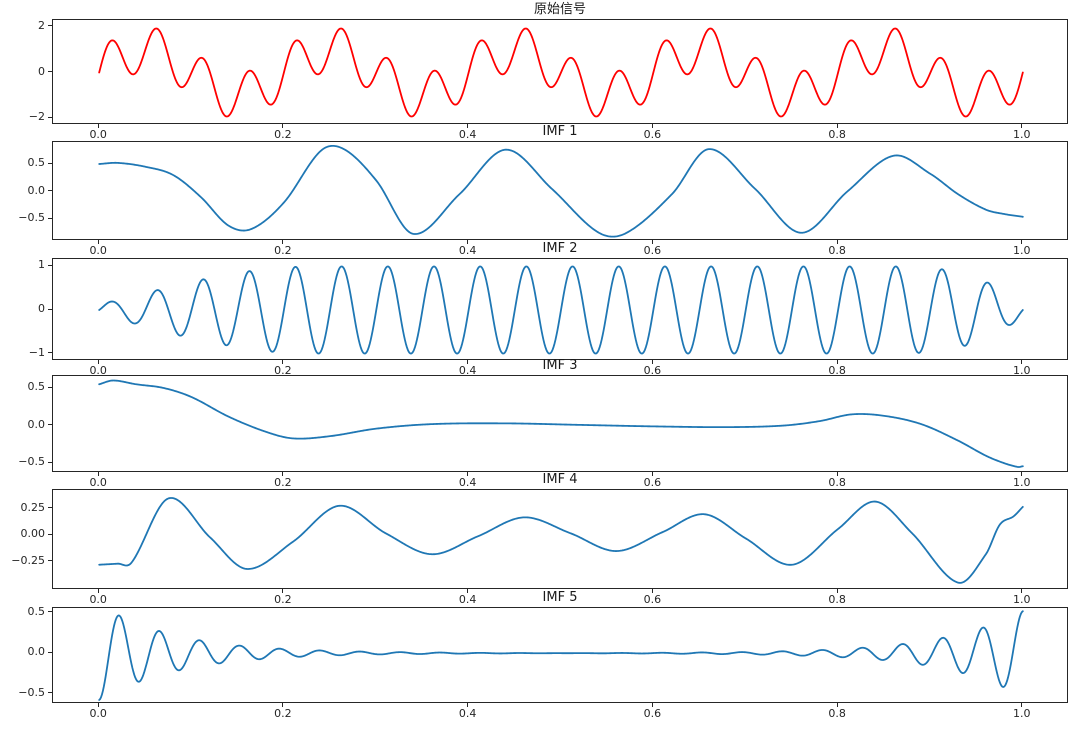 This screenshot has width=1080, height=736. I want to click on original-signal-line, so click(561, 72).